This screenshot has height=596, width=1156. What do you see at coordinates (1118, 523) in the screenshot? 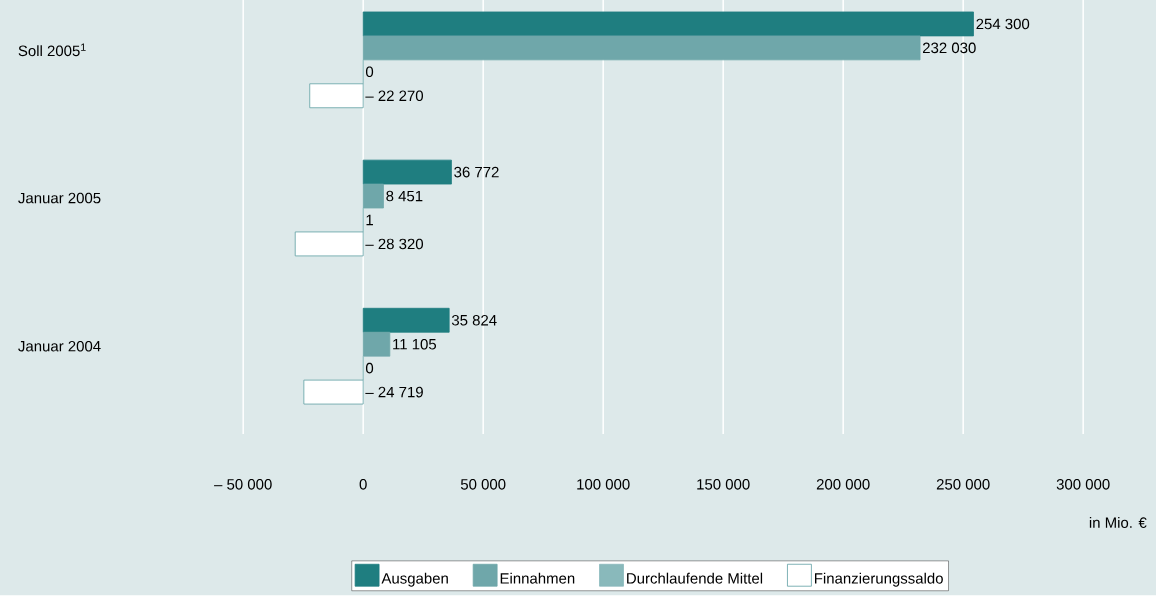
I see `x-axis-title: in Mio. €` at bounding box center [1118, 523].